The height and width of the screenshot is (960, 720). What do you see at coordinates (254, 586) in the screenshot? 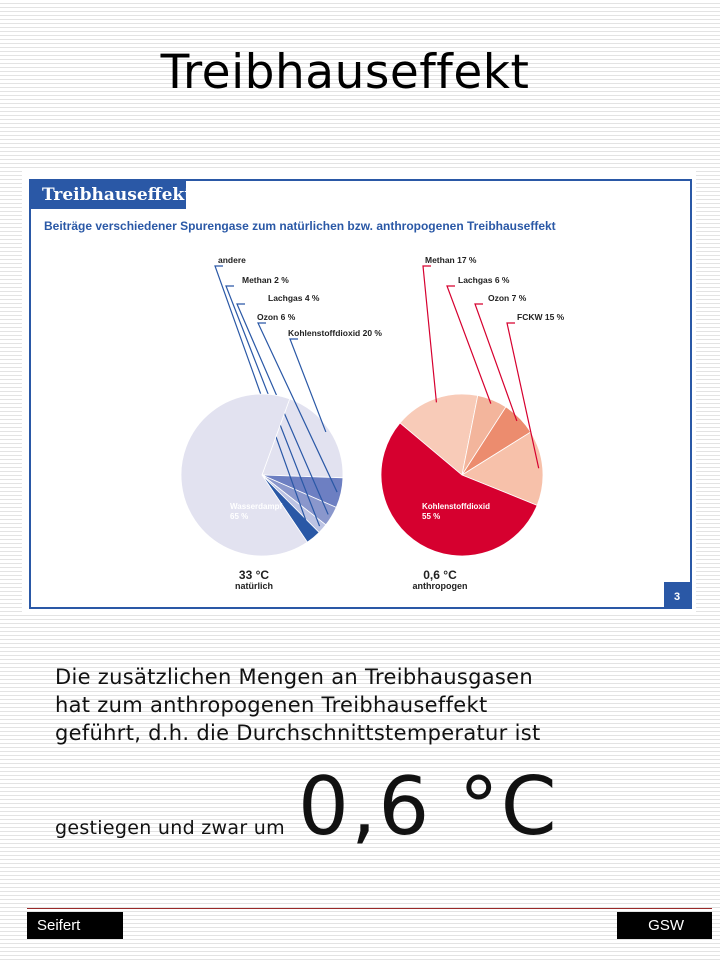
I see `natural-caption: natürlich` at bounding box center [254, 586].